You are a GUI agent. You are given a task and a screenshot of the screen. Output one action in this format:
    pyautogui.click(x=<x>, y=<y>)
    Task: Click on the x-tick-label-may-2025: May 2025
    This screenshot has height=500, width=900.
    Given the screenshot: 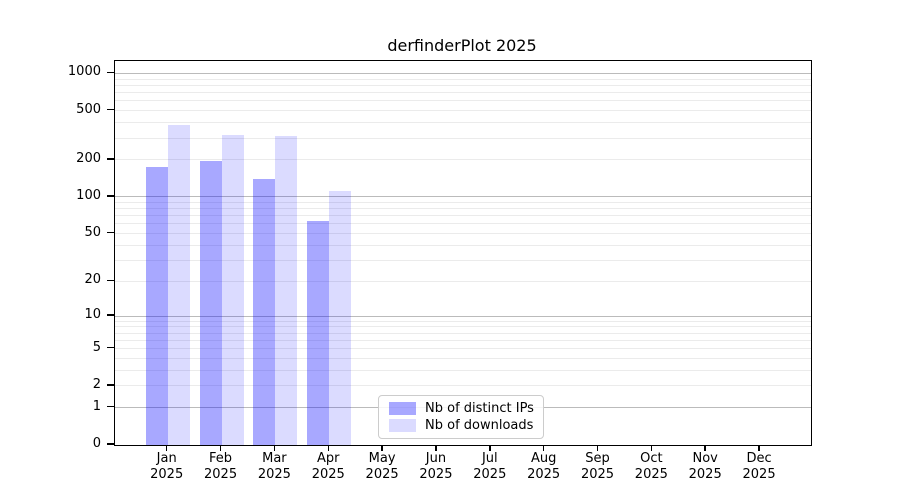 What is the action you would take?
    pyautogui.click(x=382, y=466)
    